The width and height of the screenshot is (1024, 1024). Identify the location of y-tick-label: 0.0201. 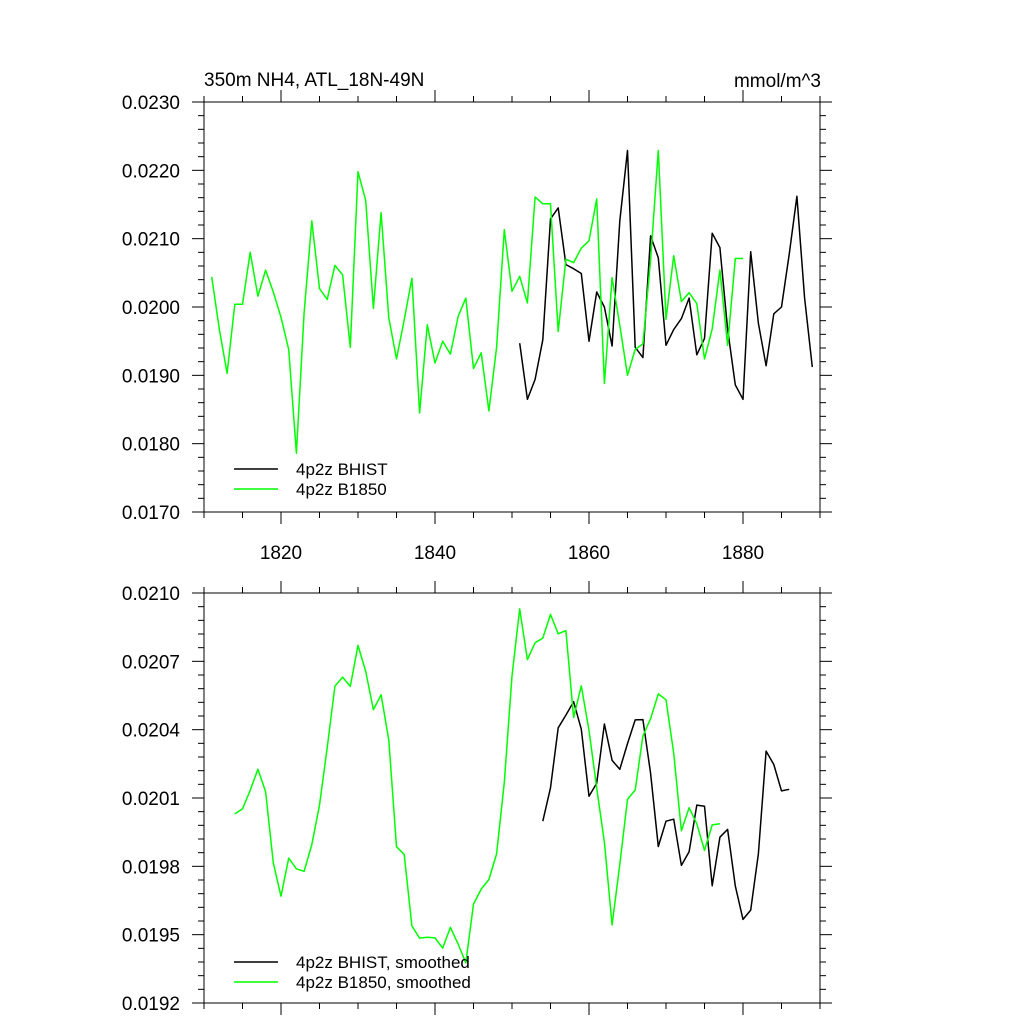
(151, 799).